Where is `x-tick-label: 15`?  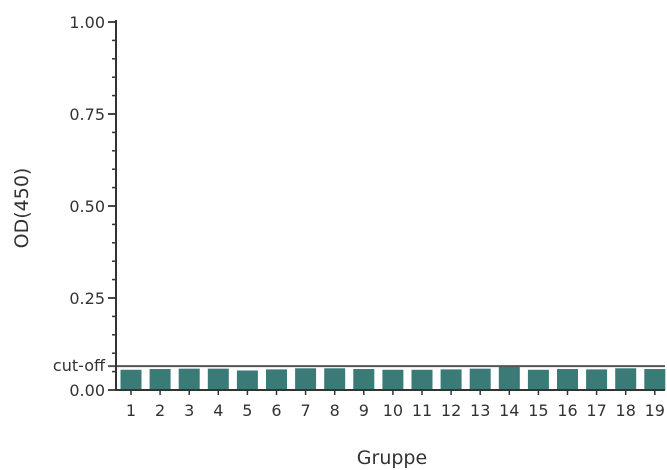
x-tick-label: 15 is located at coordinates (538, 410).